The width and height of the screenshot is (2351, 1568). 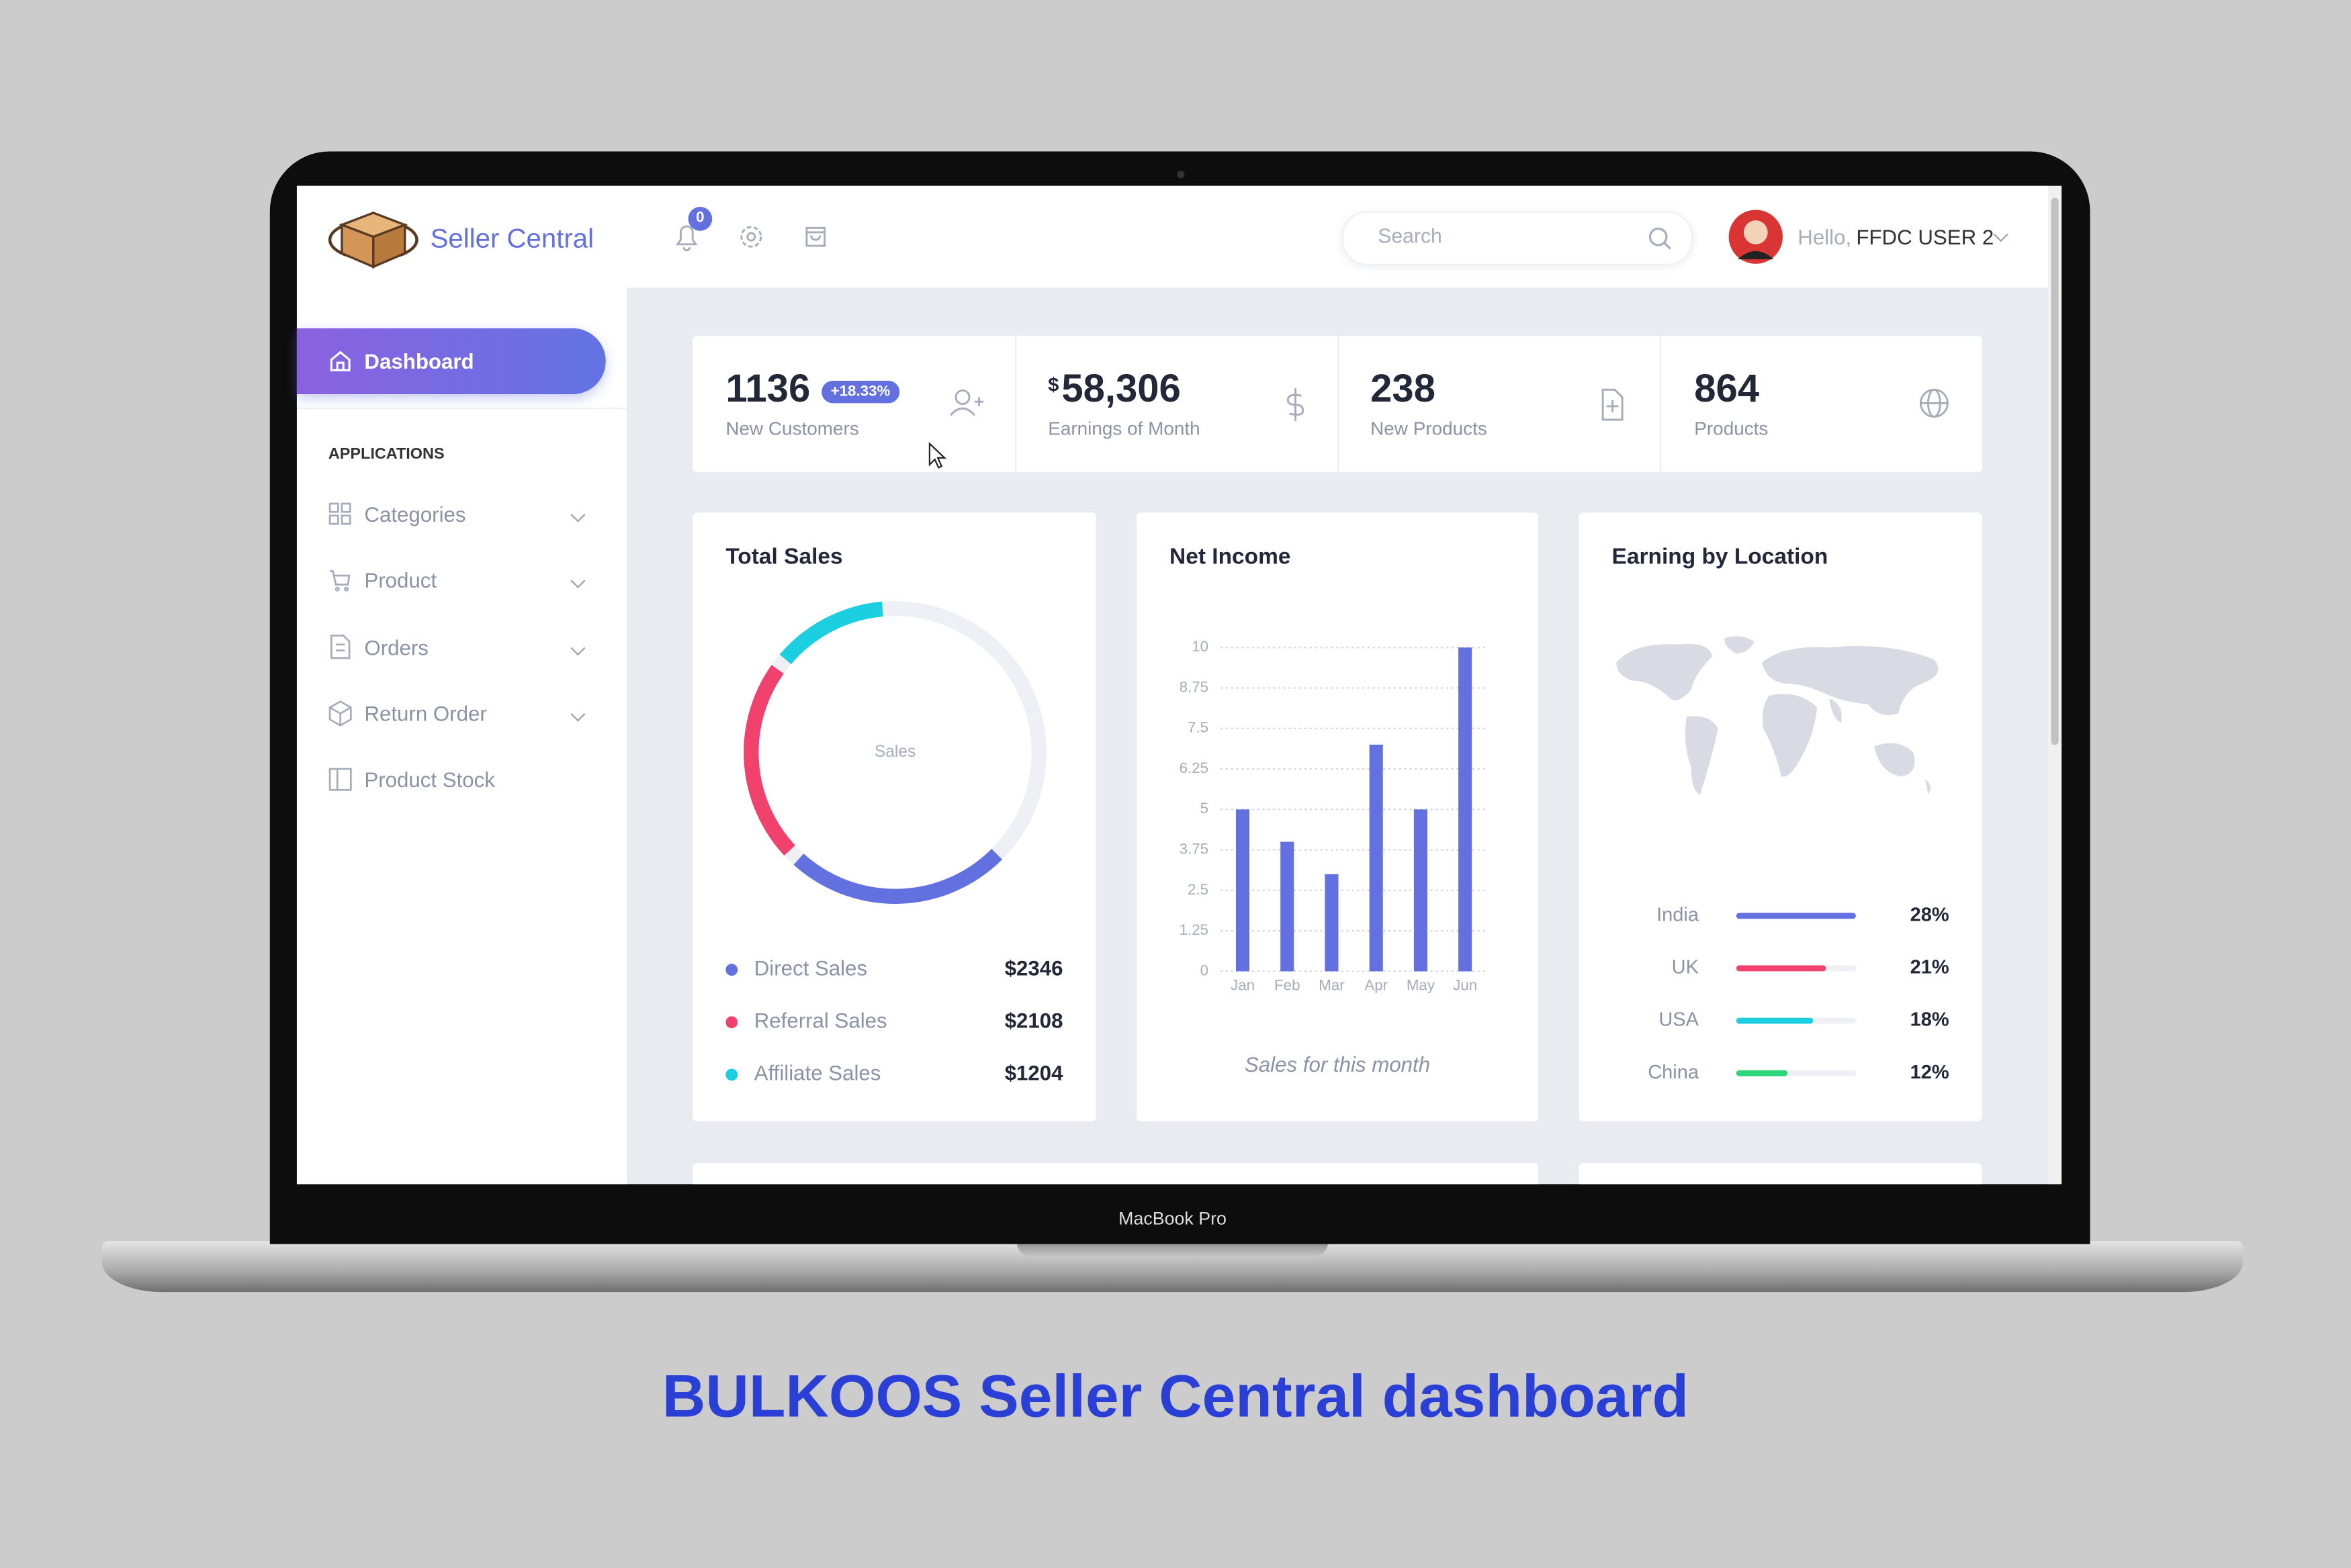 What do you see at coordinates (1034, 1021) in the screenshot?
I see `legend-value: $2108` at bounding box center [1034, 1021].